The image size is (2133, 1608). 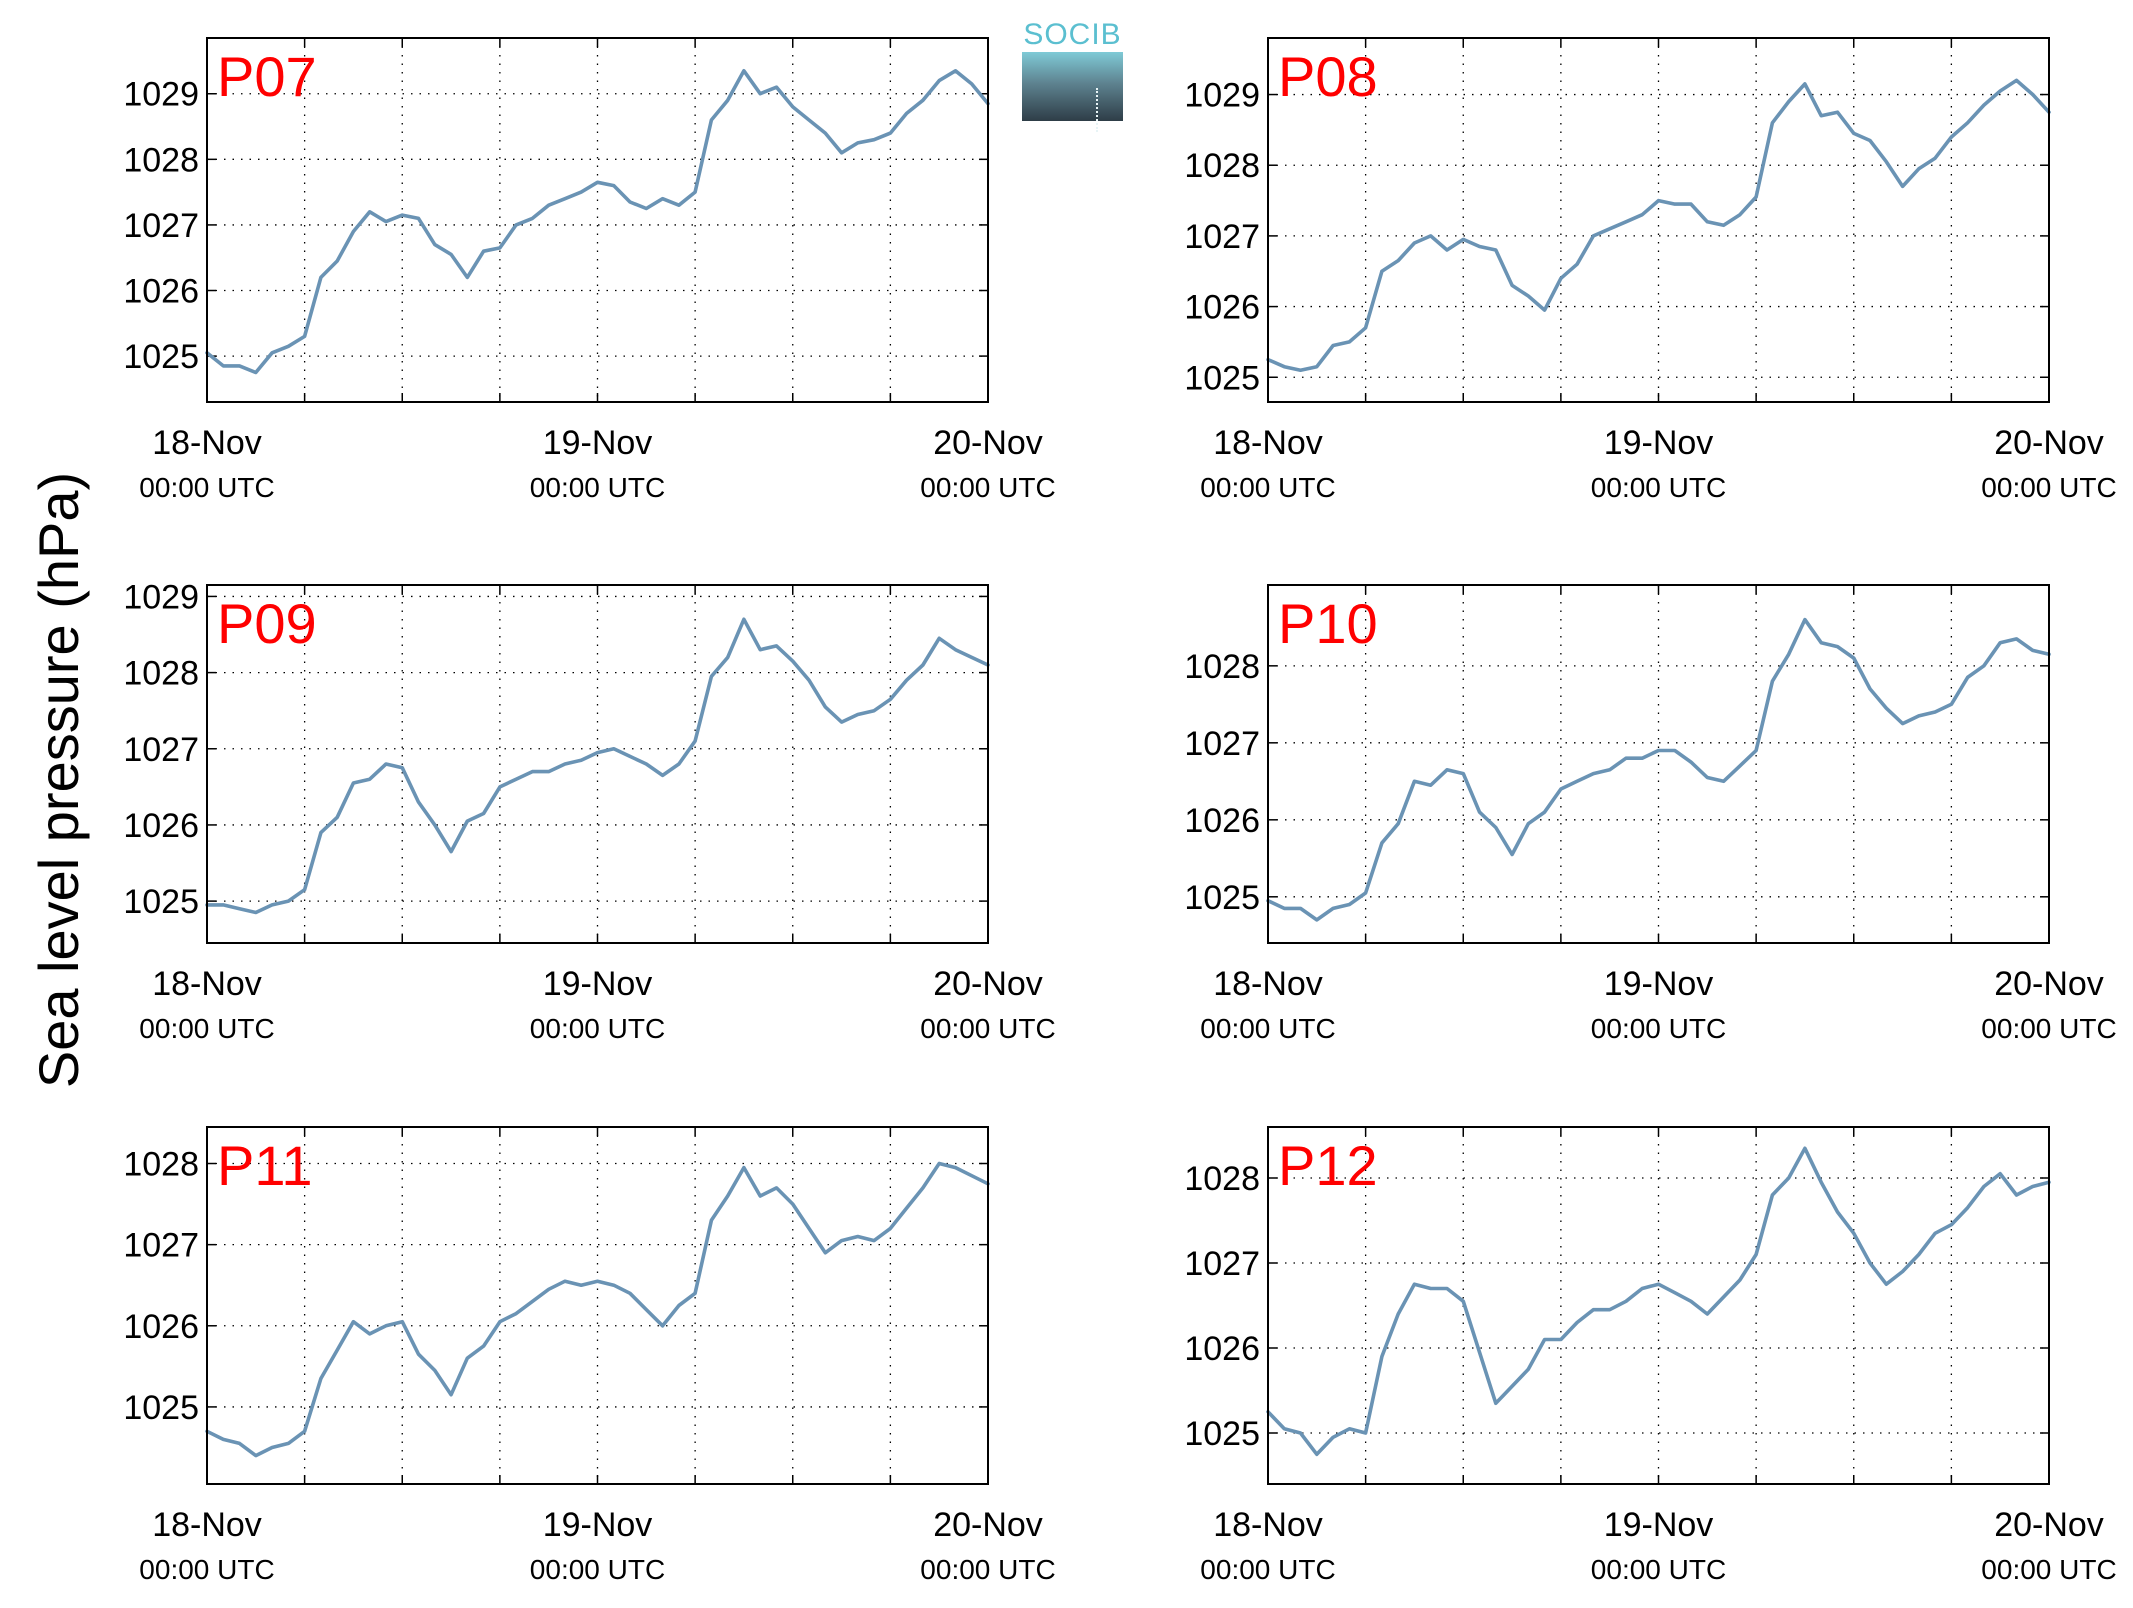 What do you see at coordinates (264, 1165) in the screenshot?
I see `station-label: P11` at bounding box center [264, 1165].